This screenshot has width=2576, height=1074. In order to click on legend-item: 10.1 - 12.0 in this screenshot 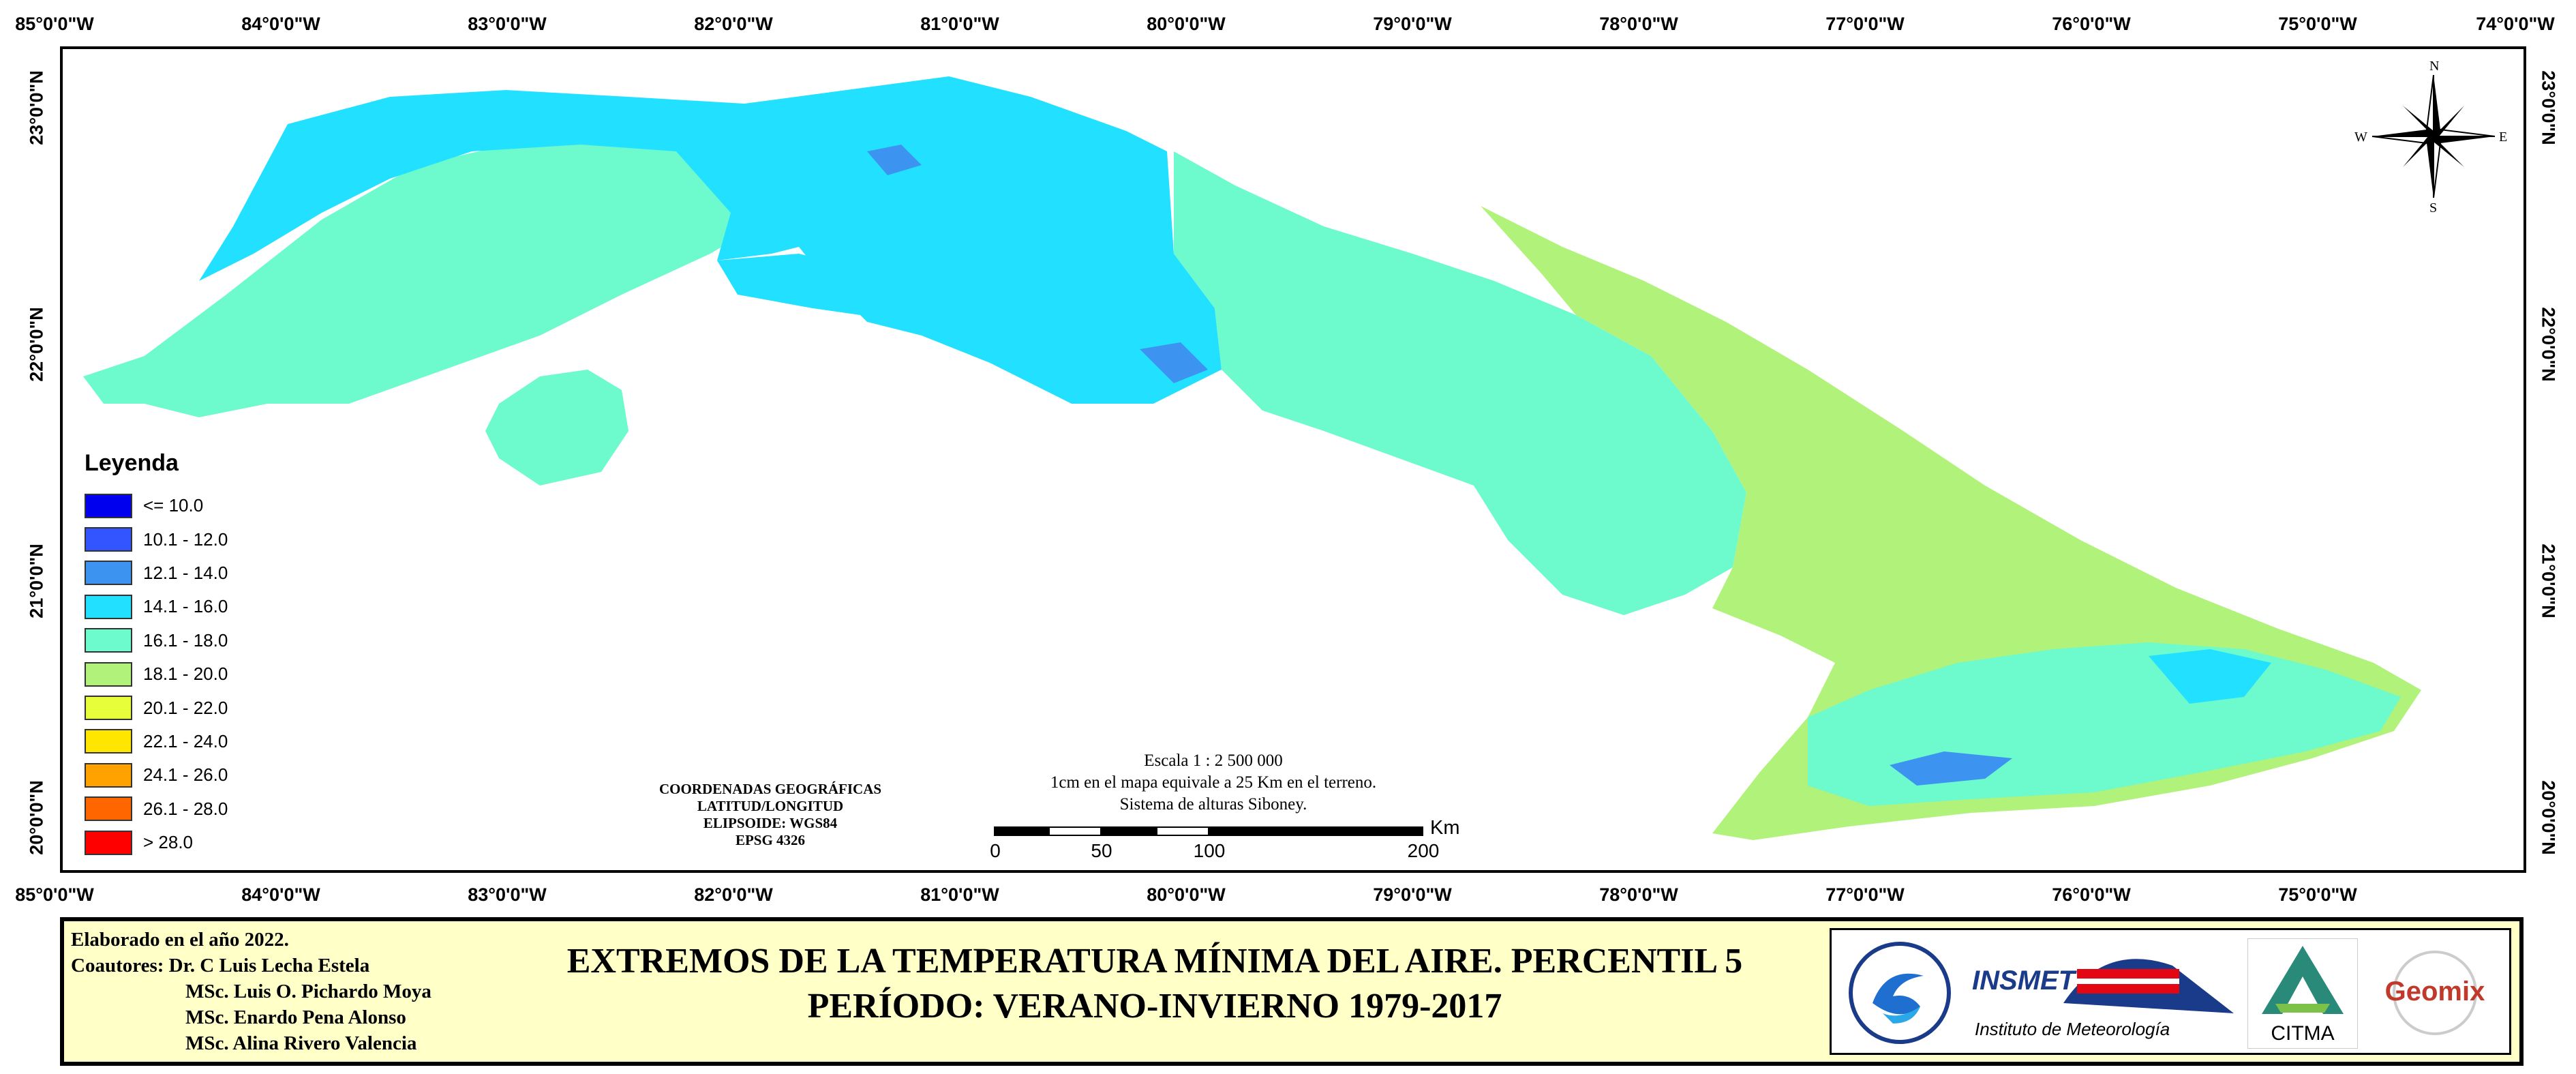, I will do `click(156, 539)`.